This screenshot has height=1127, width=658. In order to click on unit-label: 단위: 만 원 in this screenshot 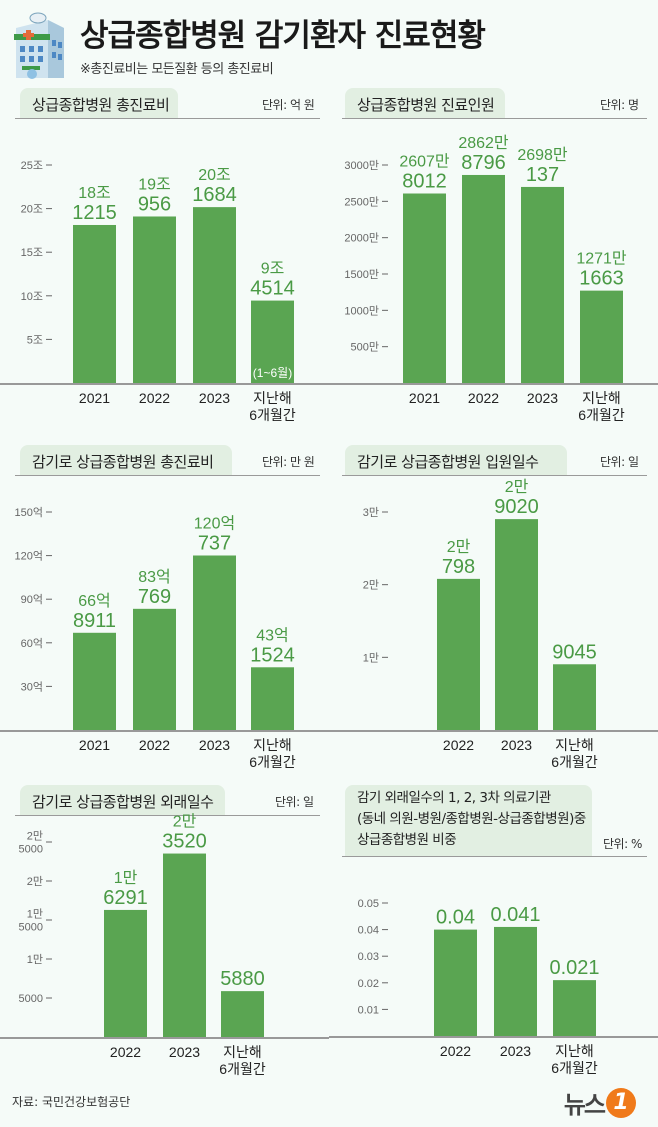, I will do `click(288, 462)`.